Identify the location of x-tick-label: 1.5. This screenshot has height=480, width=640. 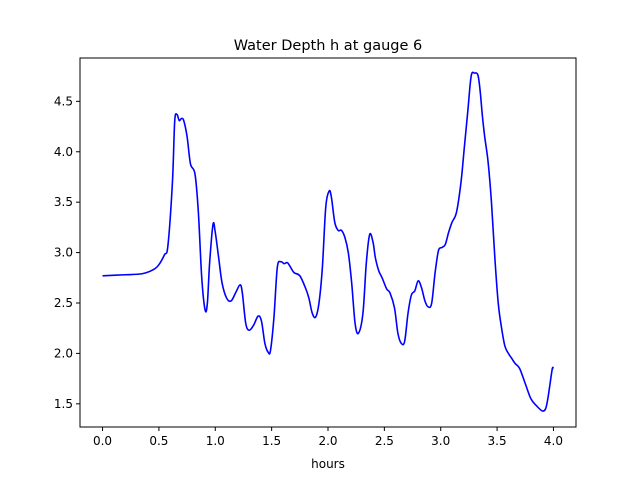
(271, 441).